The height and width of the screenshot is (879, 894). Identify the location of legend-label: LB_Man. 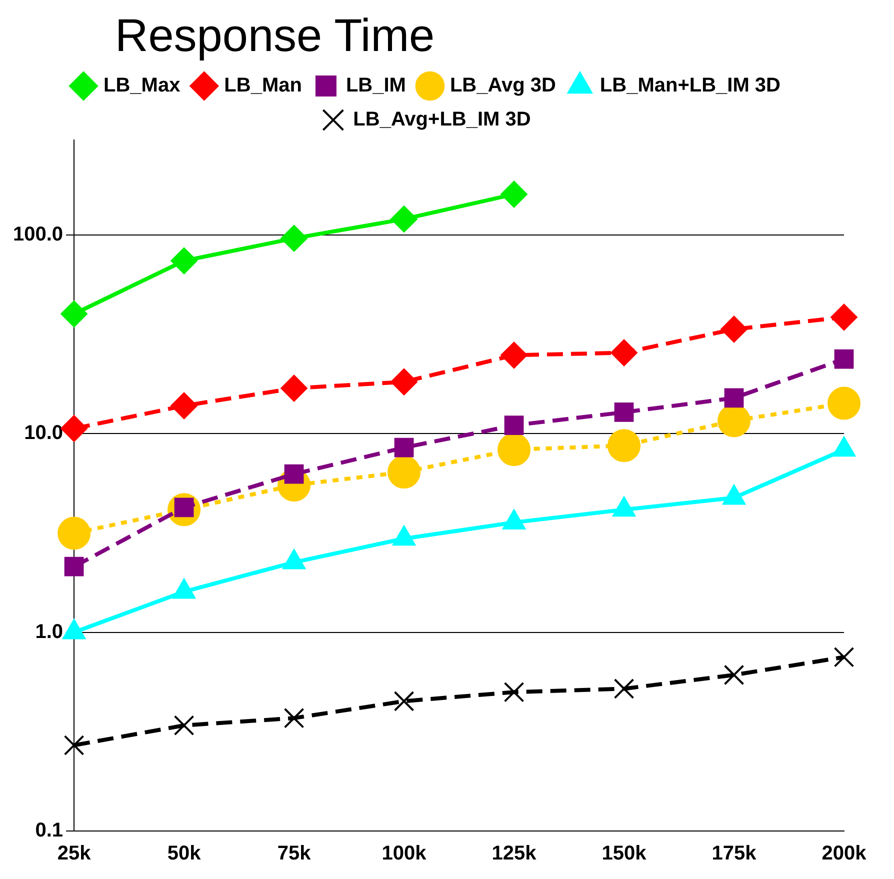
(263, 85).